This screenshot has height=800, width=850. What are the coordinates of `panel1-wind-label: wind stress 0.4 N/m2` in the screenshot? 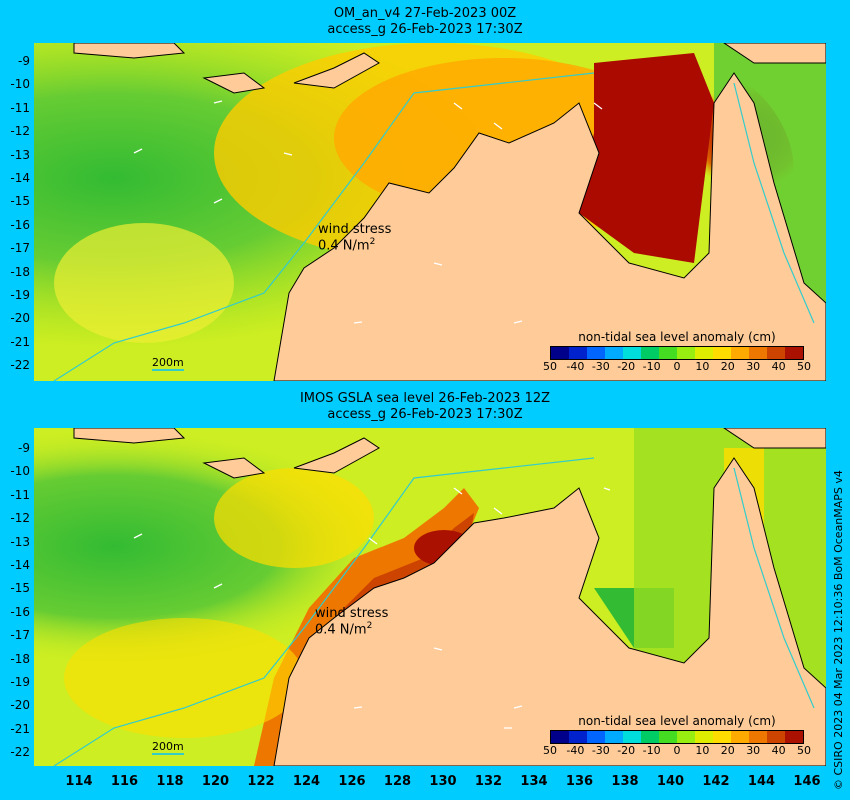 It's located at (354, 237).